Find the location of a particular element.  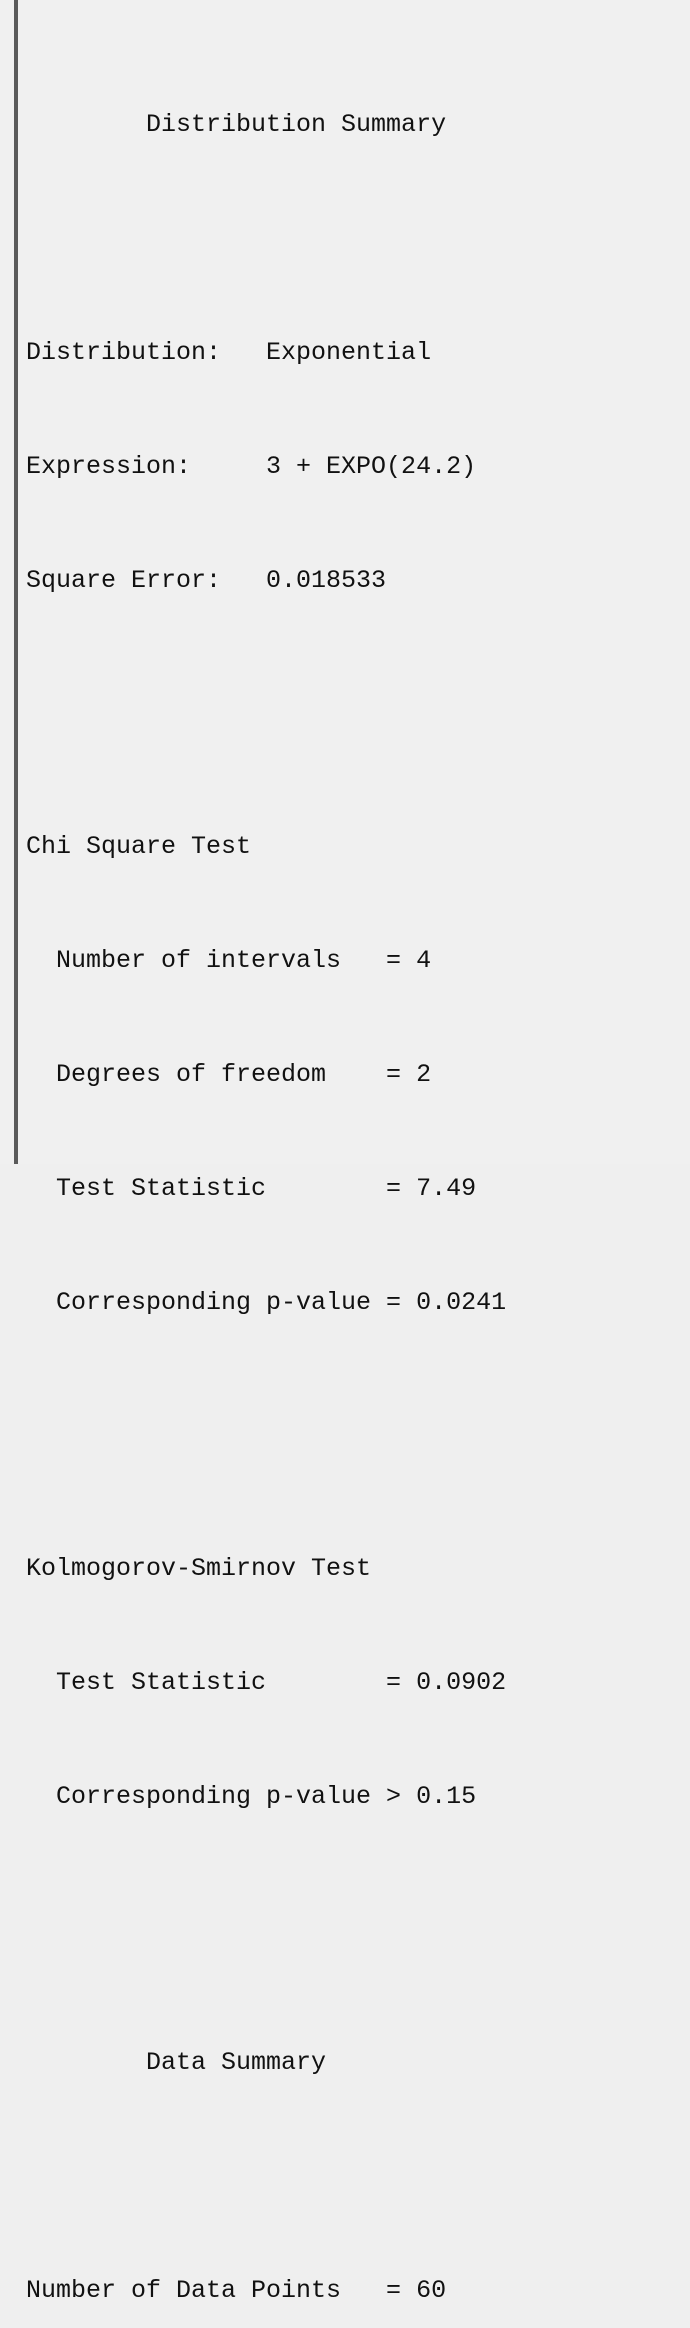

distribution-summary-heading: Distribution Summary is located at coordinates (236, 124).